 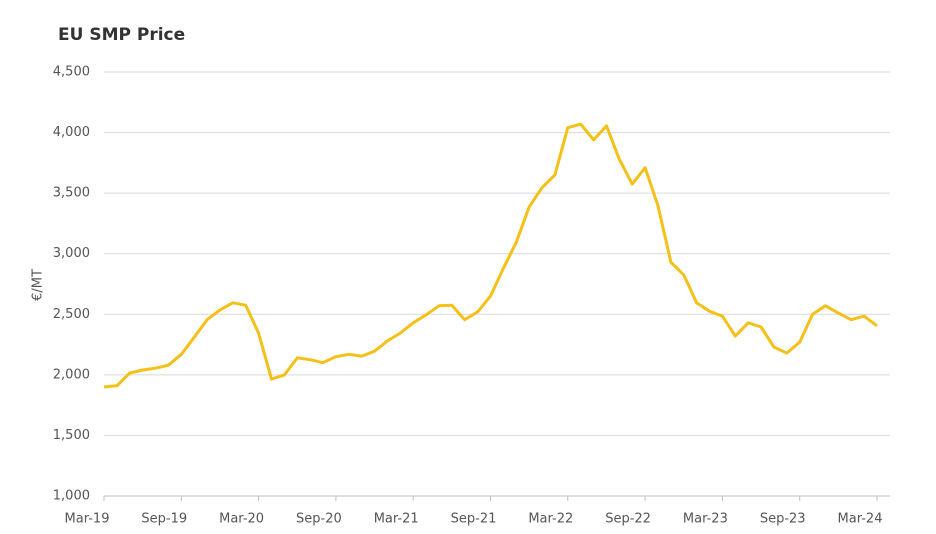 What do you see at coordinates (71, 72) in the screenshot?
I see `y-tick-label: 4,500` at bounding box center [71, 72].